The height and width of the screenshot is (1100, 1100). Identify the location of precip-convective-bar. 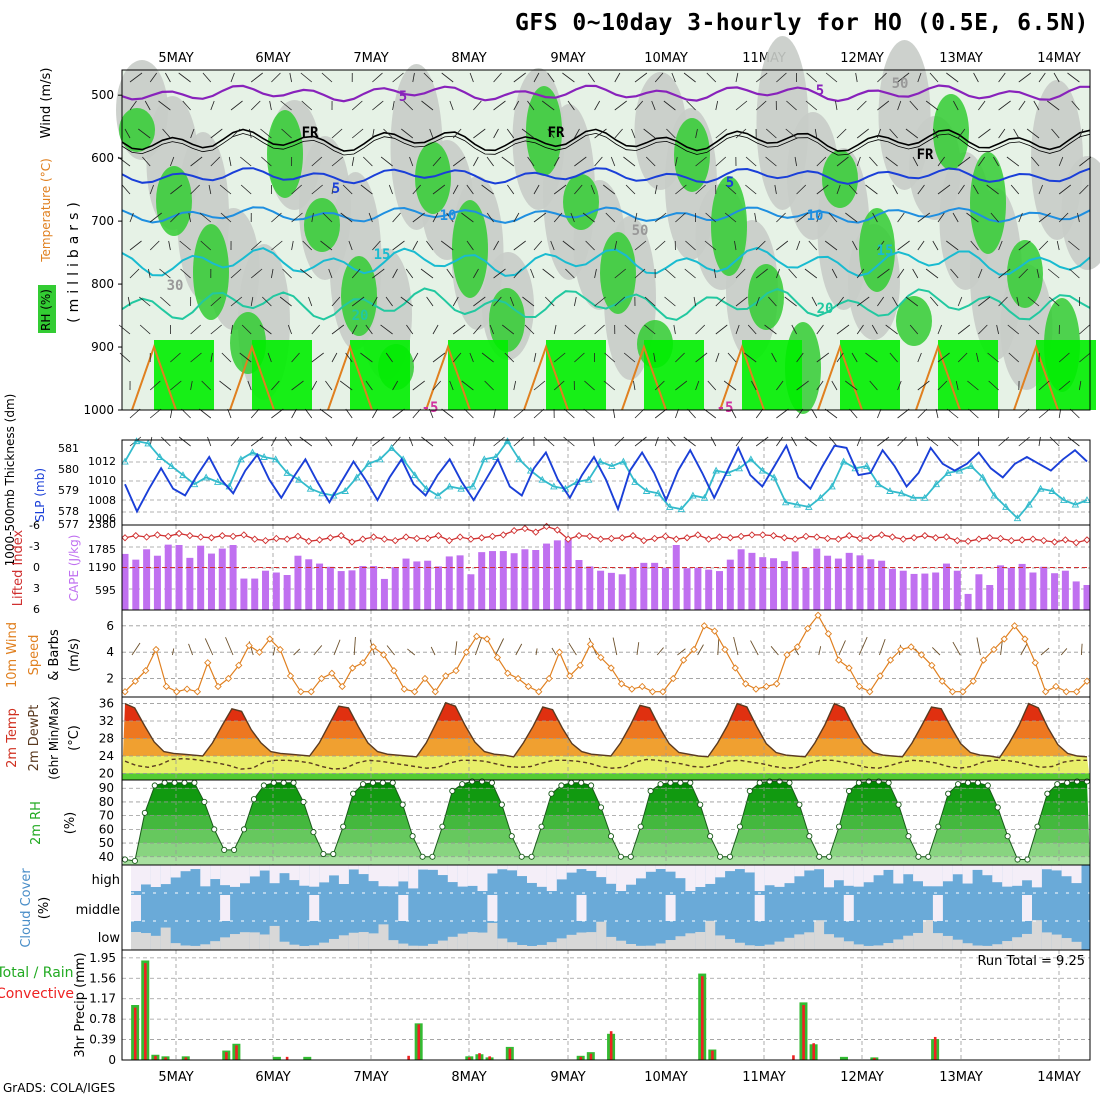
(479, 1056).